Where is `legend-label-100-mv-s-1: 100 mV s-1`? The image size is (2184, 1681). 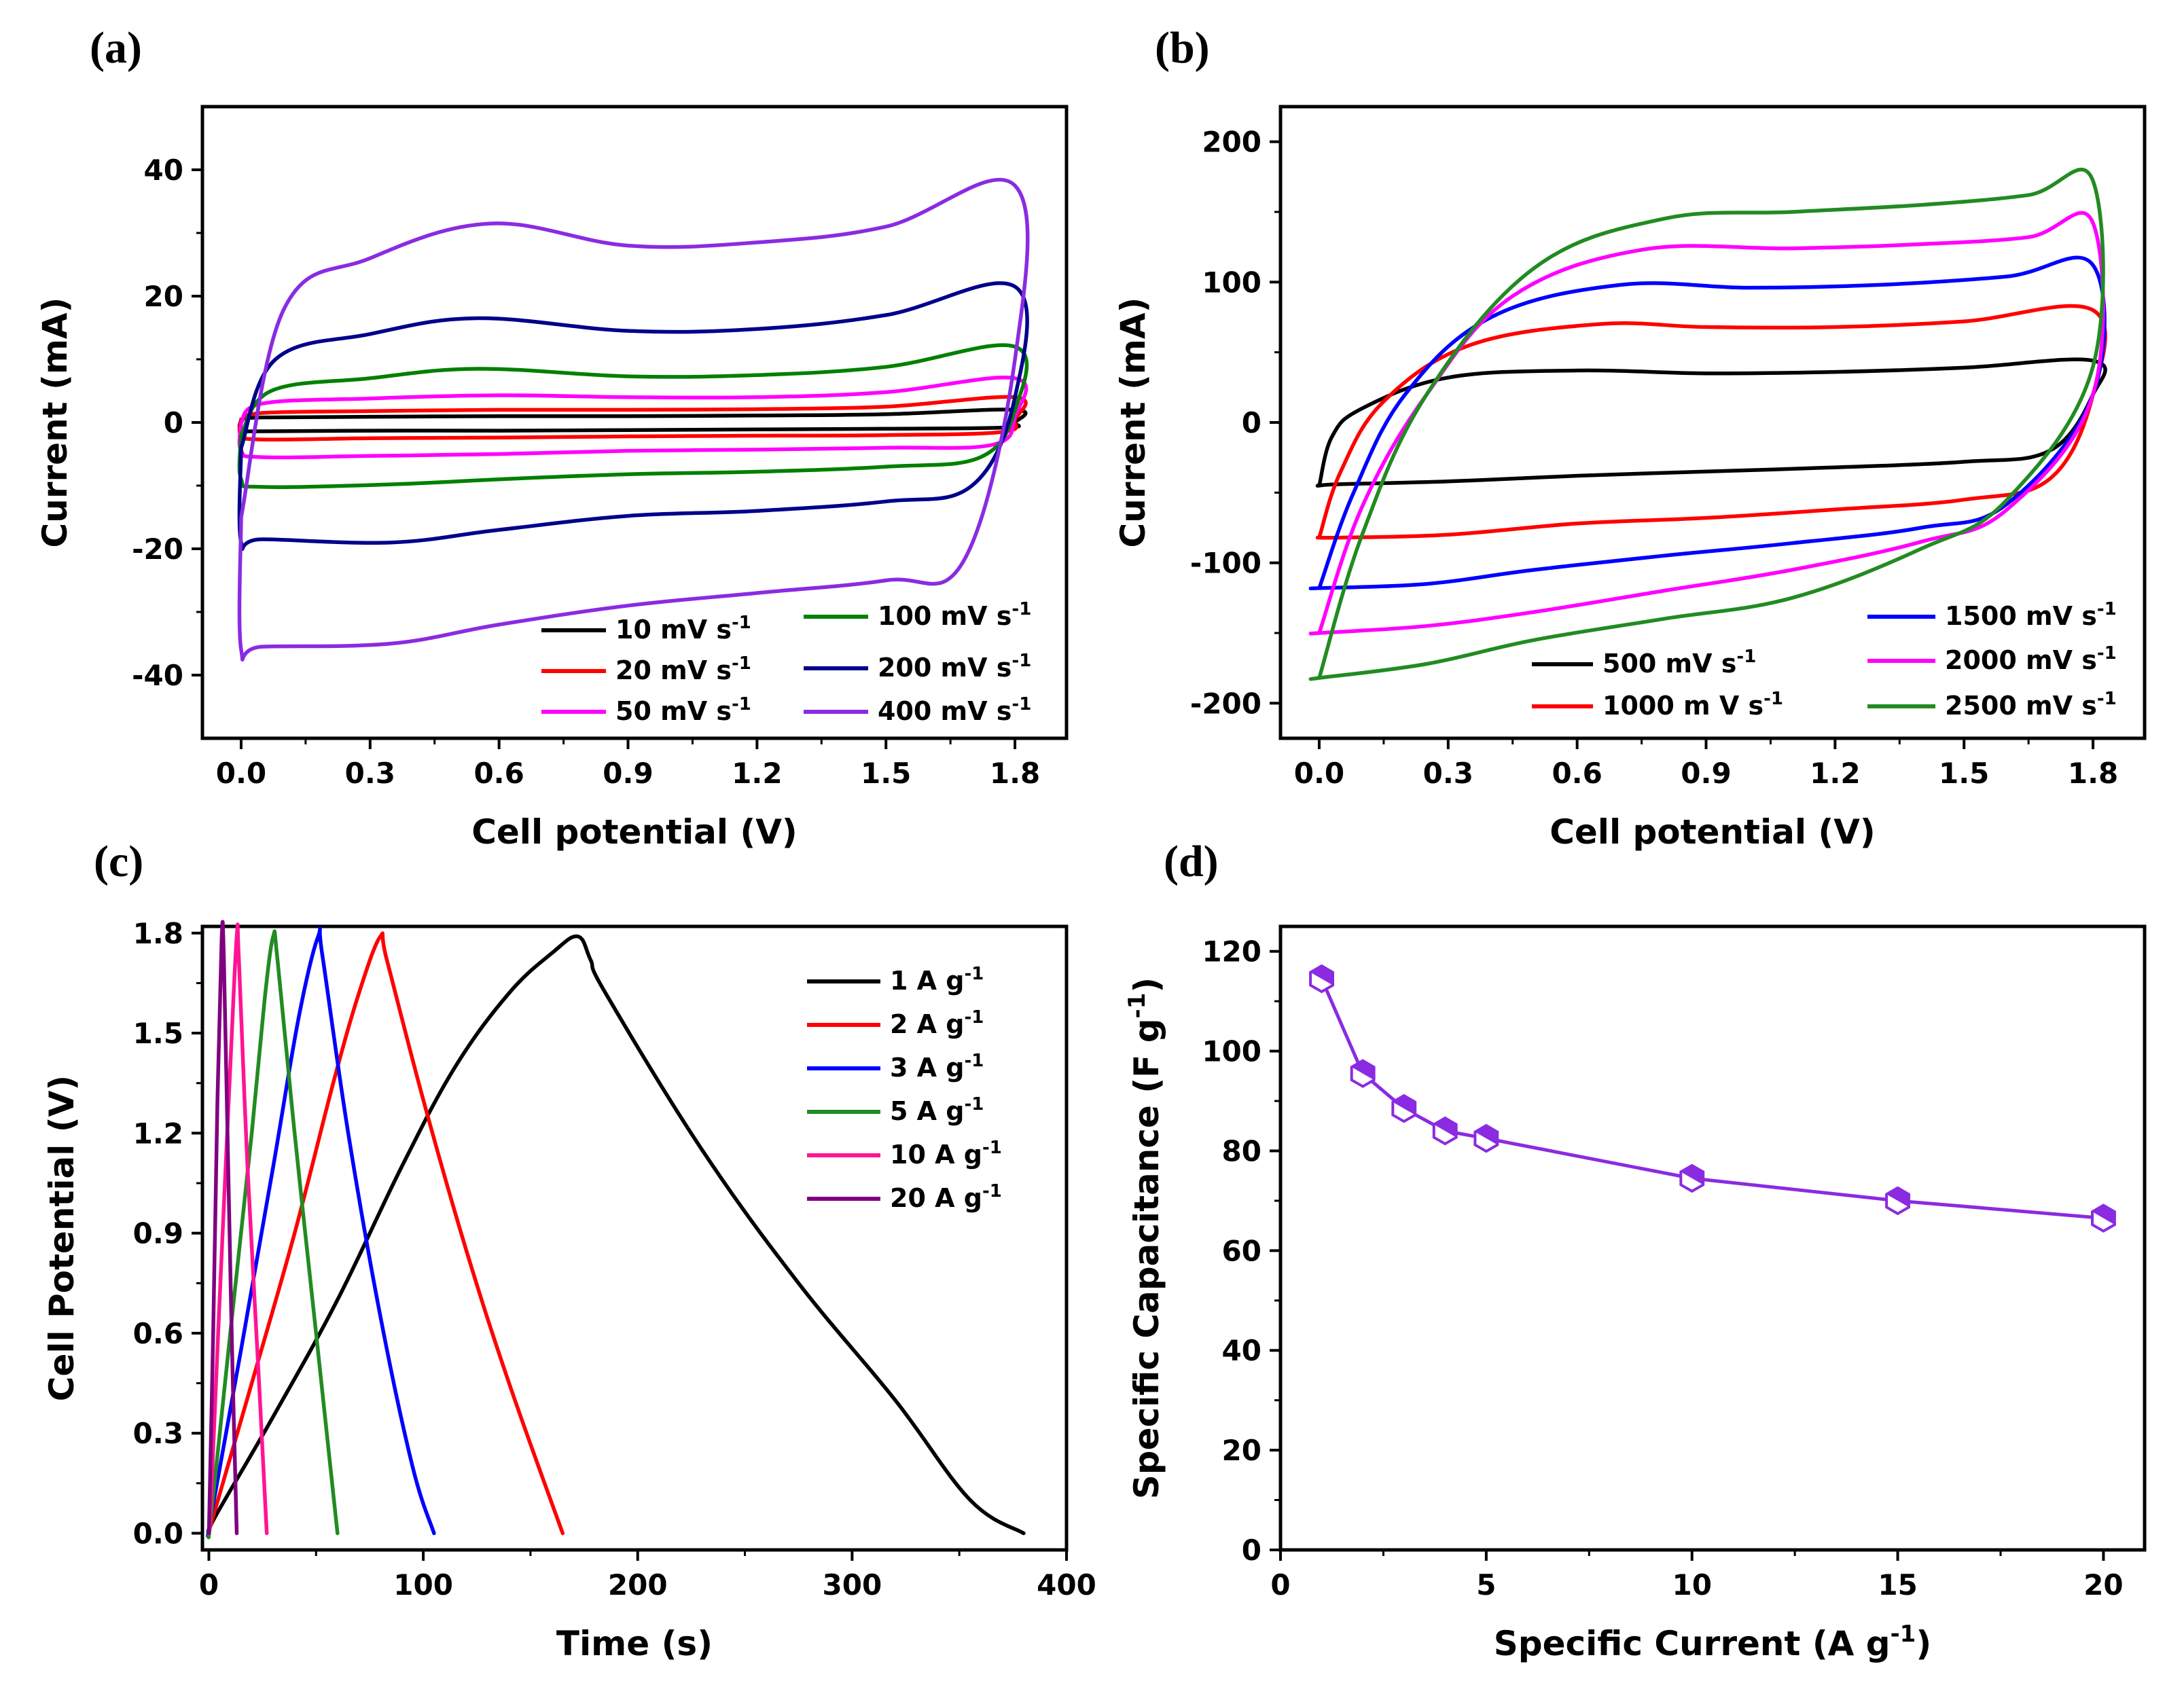
legend-label-100-mv-s-1: 100 mV s-1 is located at coordinates (954, 615).